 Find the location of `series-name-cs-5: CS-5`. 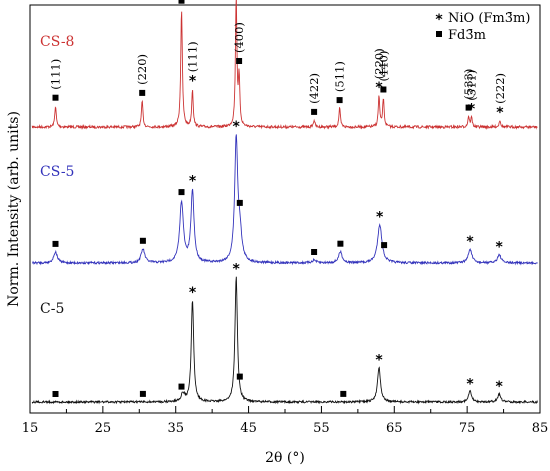

series-name-cs-5: CS-5 is located at coordinates (57, 172).